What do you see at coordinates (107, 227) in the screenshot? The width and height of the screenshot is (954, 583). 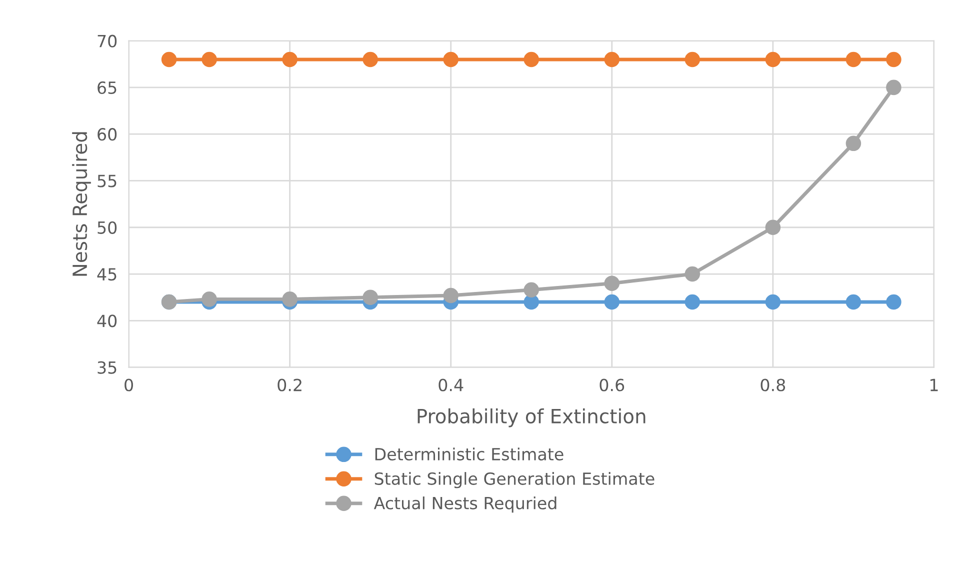 I see `y-tick-label: 50` at bounding box center [107, 227].